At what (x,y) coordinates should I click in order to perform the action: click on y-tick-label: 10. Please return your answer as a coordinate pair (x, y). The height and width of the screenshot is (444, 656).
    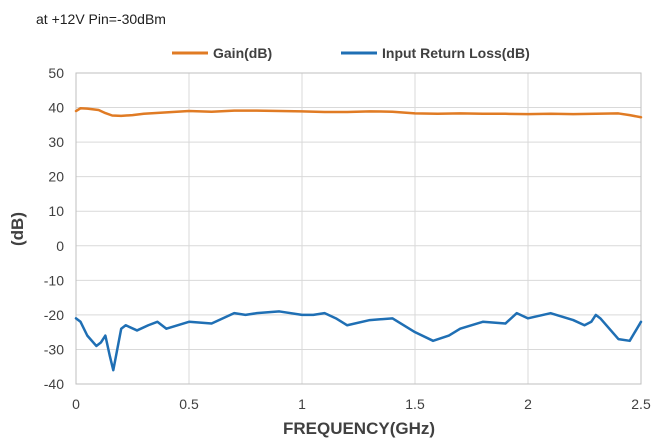
    Looking at the image, I should click on (56, 211).